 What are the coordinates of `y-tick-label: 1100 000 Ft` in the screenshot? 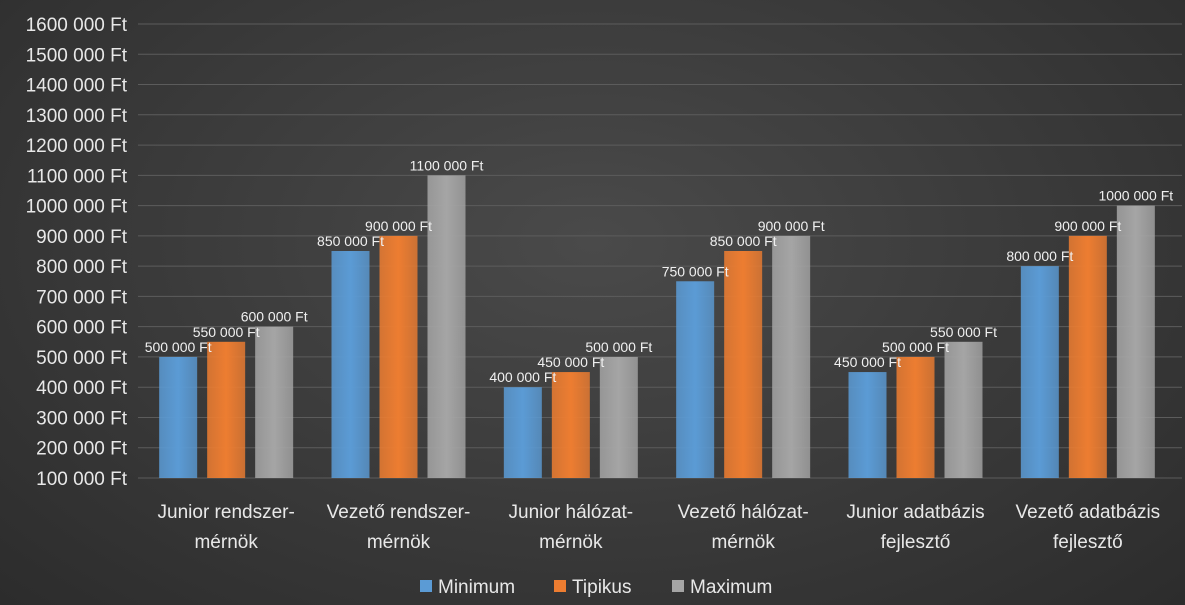 It's located at (77, 176).